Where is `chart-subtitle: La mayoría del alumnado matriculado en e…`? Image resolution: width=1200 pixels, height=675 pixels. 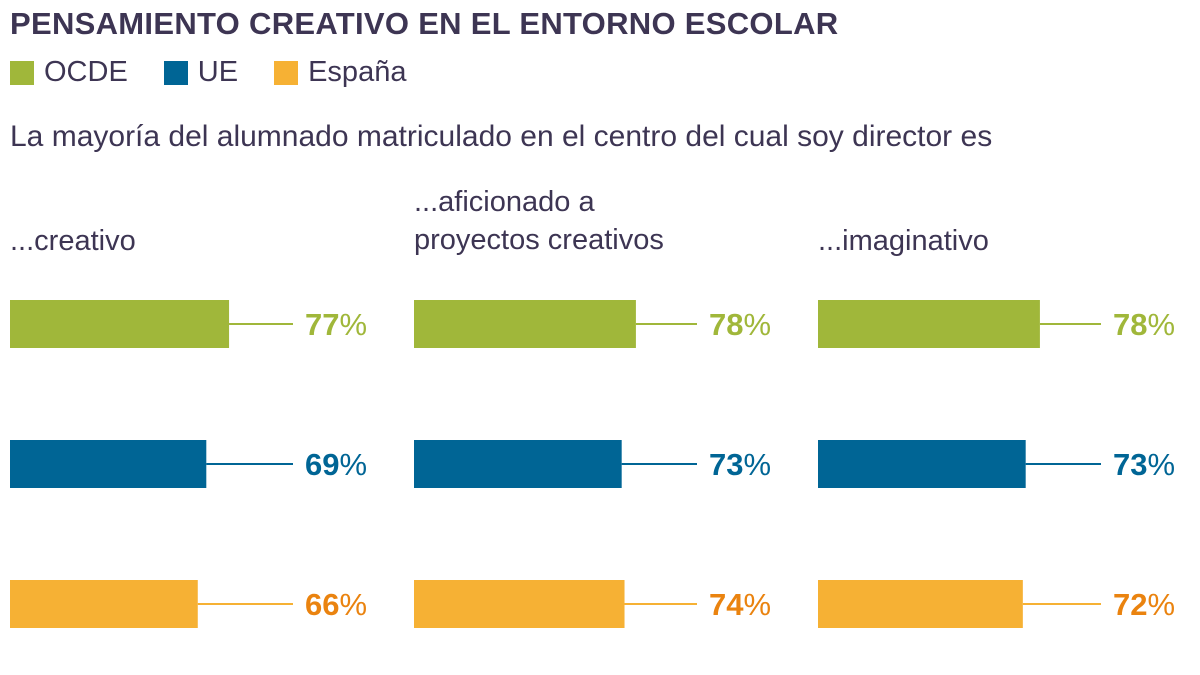
chart-subtitle: La mayoría del alumnado matriculado en e… is located at coordinates (501, 136).